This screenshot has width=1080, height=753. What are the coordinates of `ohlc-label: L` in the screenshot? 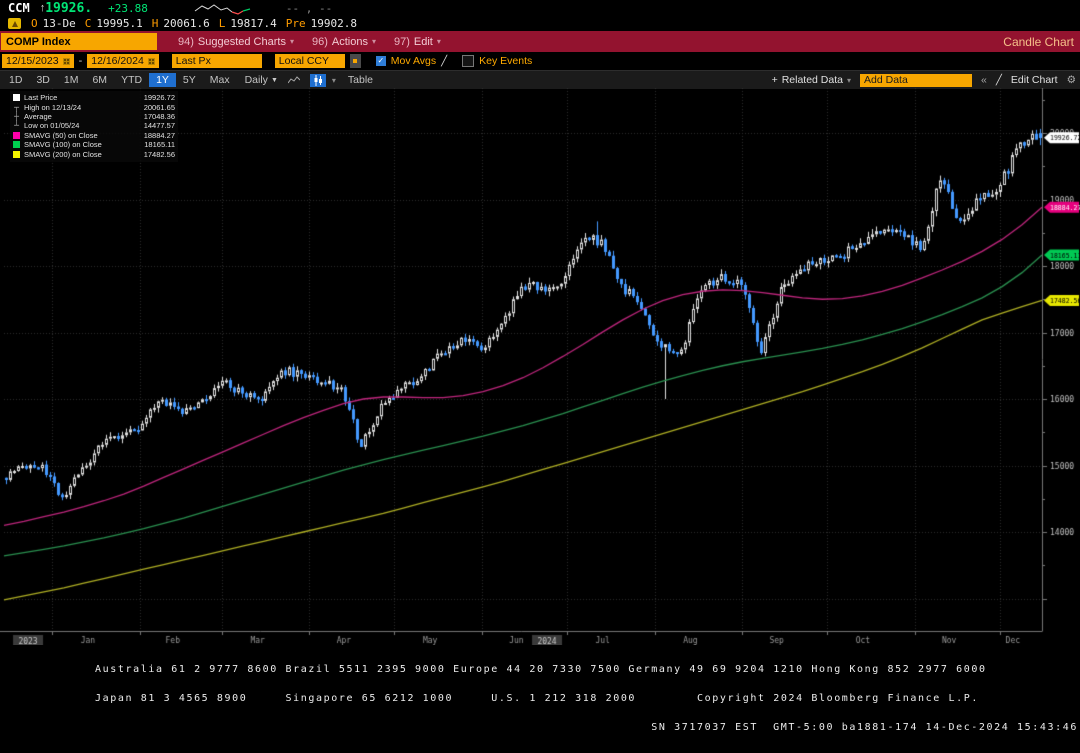 It's located at (222, 23).